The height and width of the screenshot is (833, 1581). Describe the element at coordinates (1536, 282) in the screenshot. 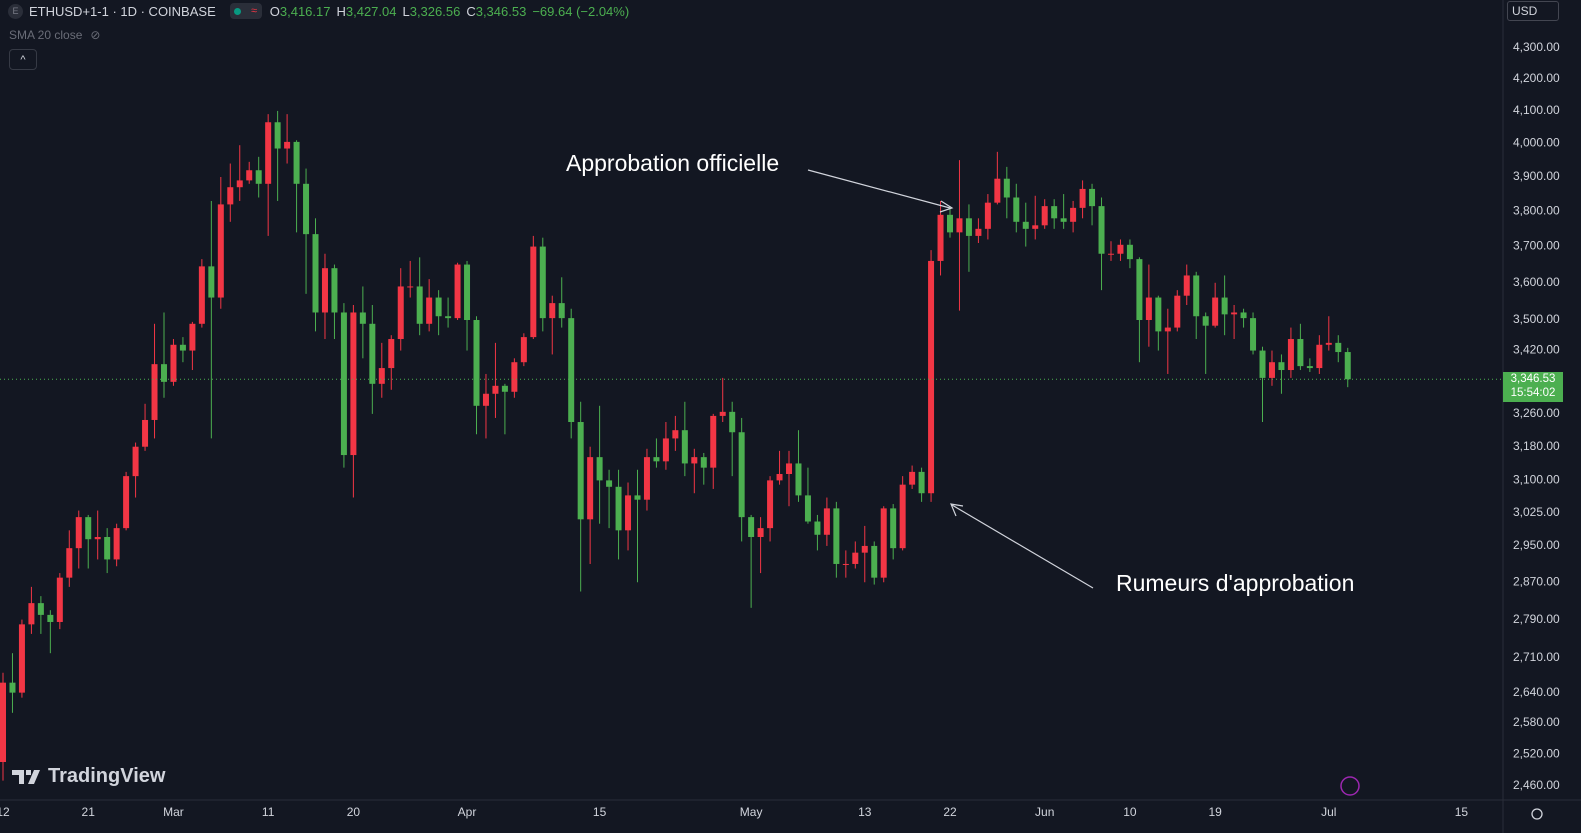

I see `y-tick-label: 3,600.00` at that location.